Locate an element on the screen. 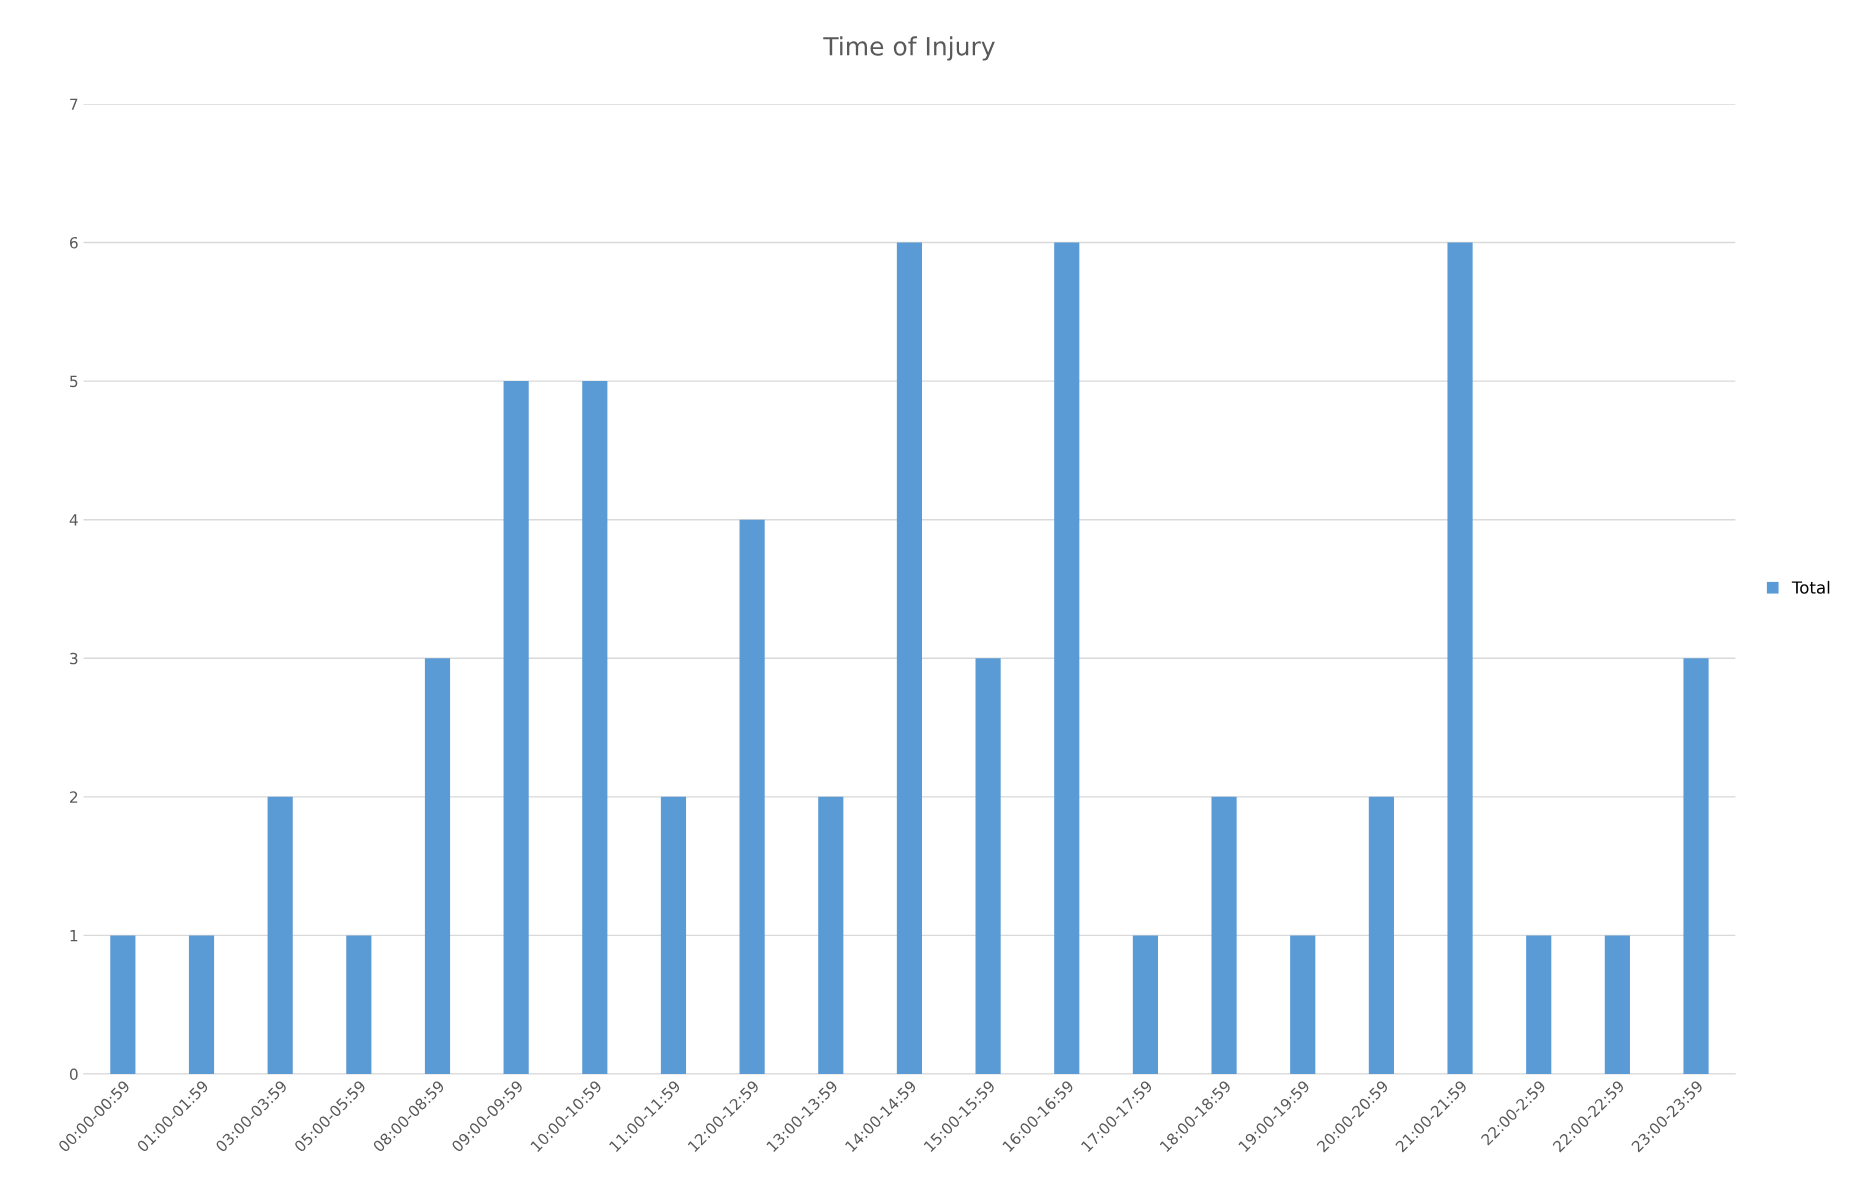 This screenshot has width=1856, height=1202. y-tick-label: 1 is located at coordinates (74, 936).